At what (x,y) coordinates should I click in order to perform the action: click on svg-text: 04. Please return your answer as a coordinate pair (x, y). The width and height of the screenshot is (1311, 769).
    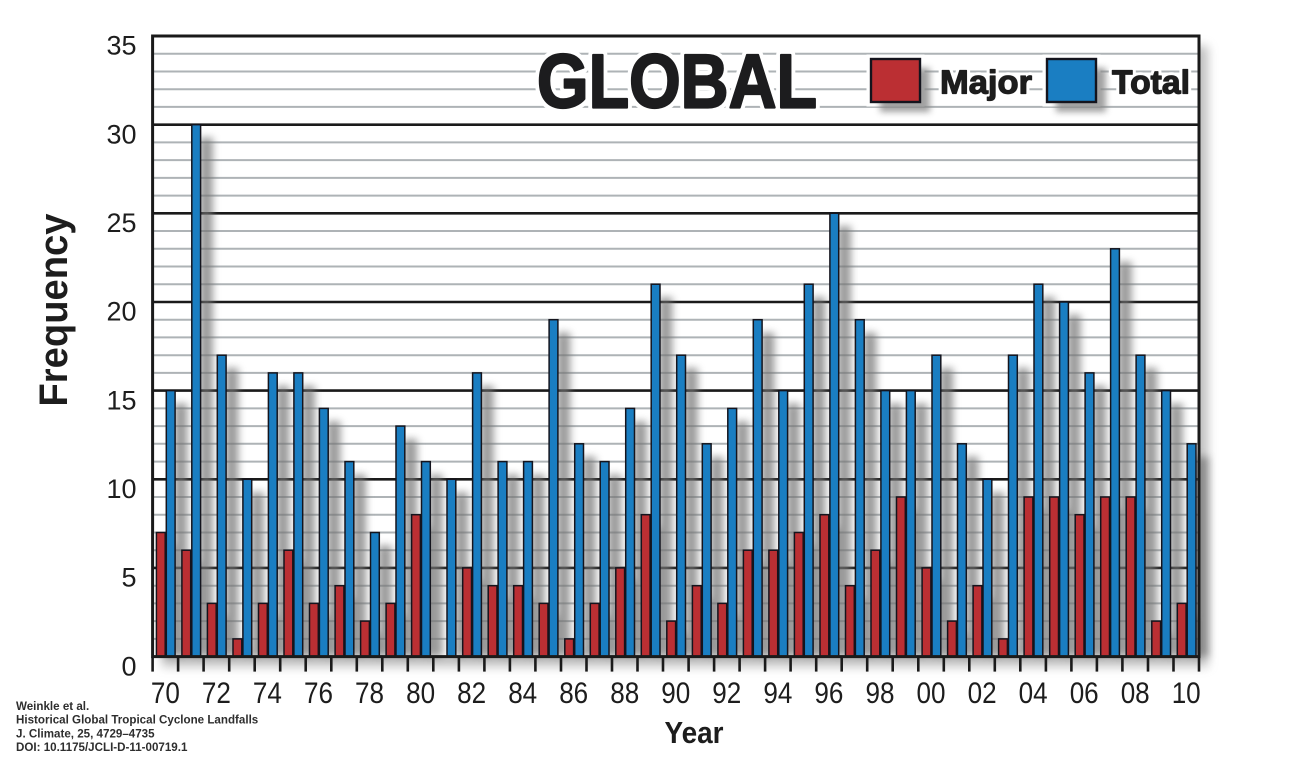
    Looking at the image, I should click on (1033, 693).